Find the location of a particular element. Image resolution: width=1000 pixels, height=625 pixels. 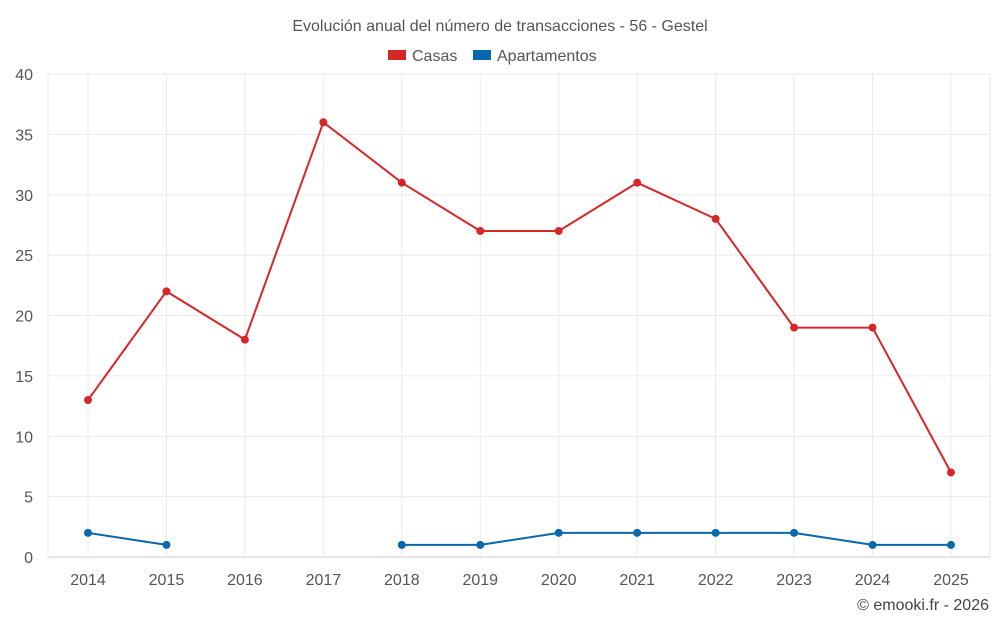

y-tick-label: 5 is located at coordinates (28, 498).